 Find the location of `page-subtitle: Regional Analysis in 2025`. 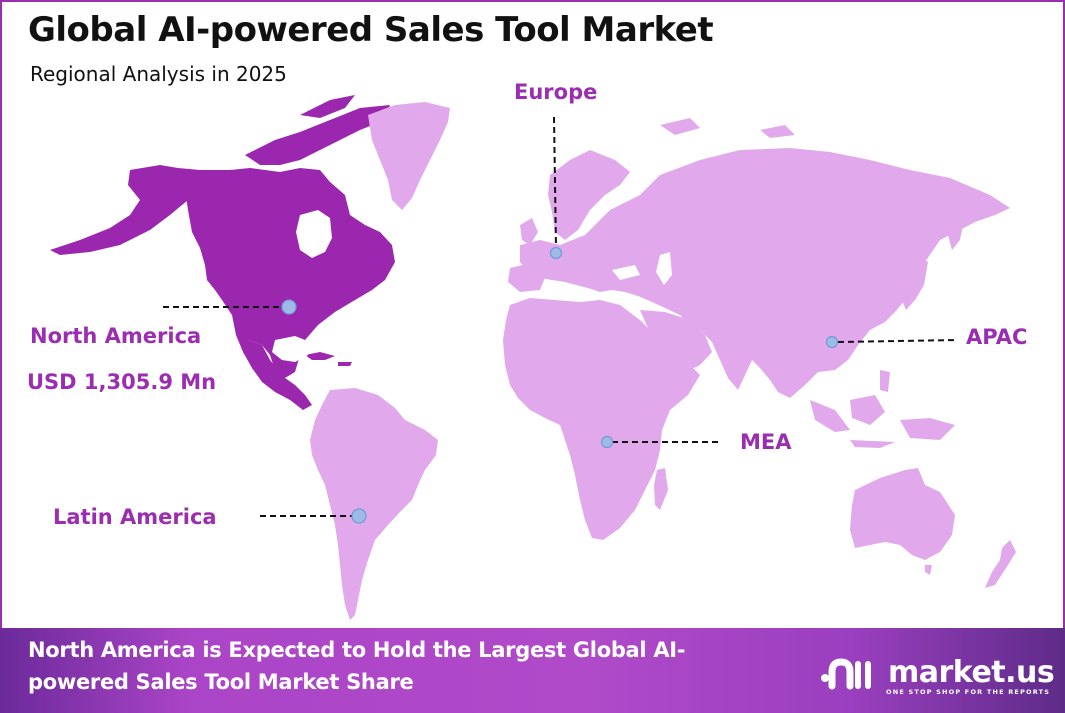

page-subtitle: Regional Analysis in 2025 is located at coordinates (158, 74).